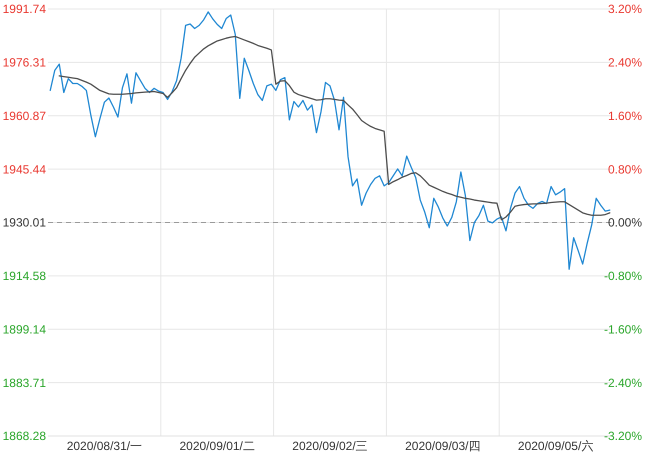 The width and height of the screenshot is (648, 455). I want to click on x-tick-label: 2020/09/02/三, so click(330, 446).